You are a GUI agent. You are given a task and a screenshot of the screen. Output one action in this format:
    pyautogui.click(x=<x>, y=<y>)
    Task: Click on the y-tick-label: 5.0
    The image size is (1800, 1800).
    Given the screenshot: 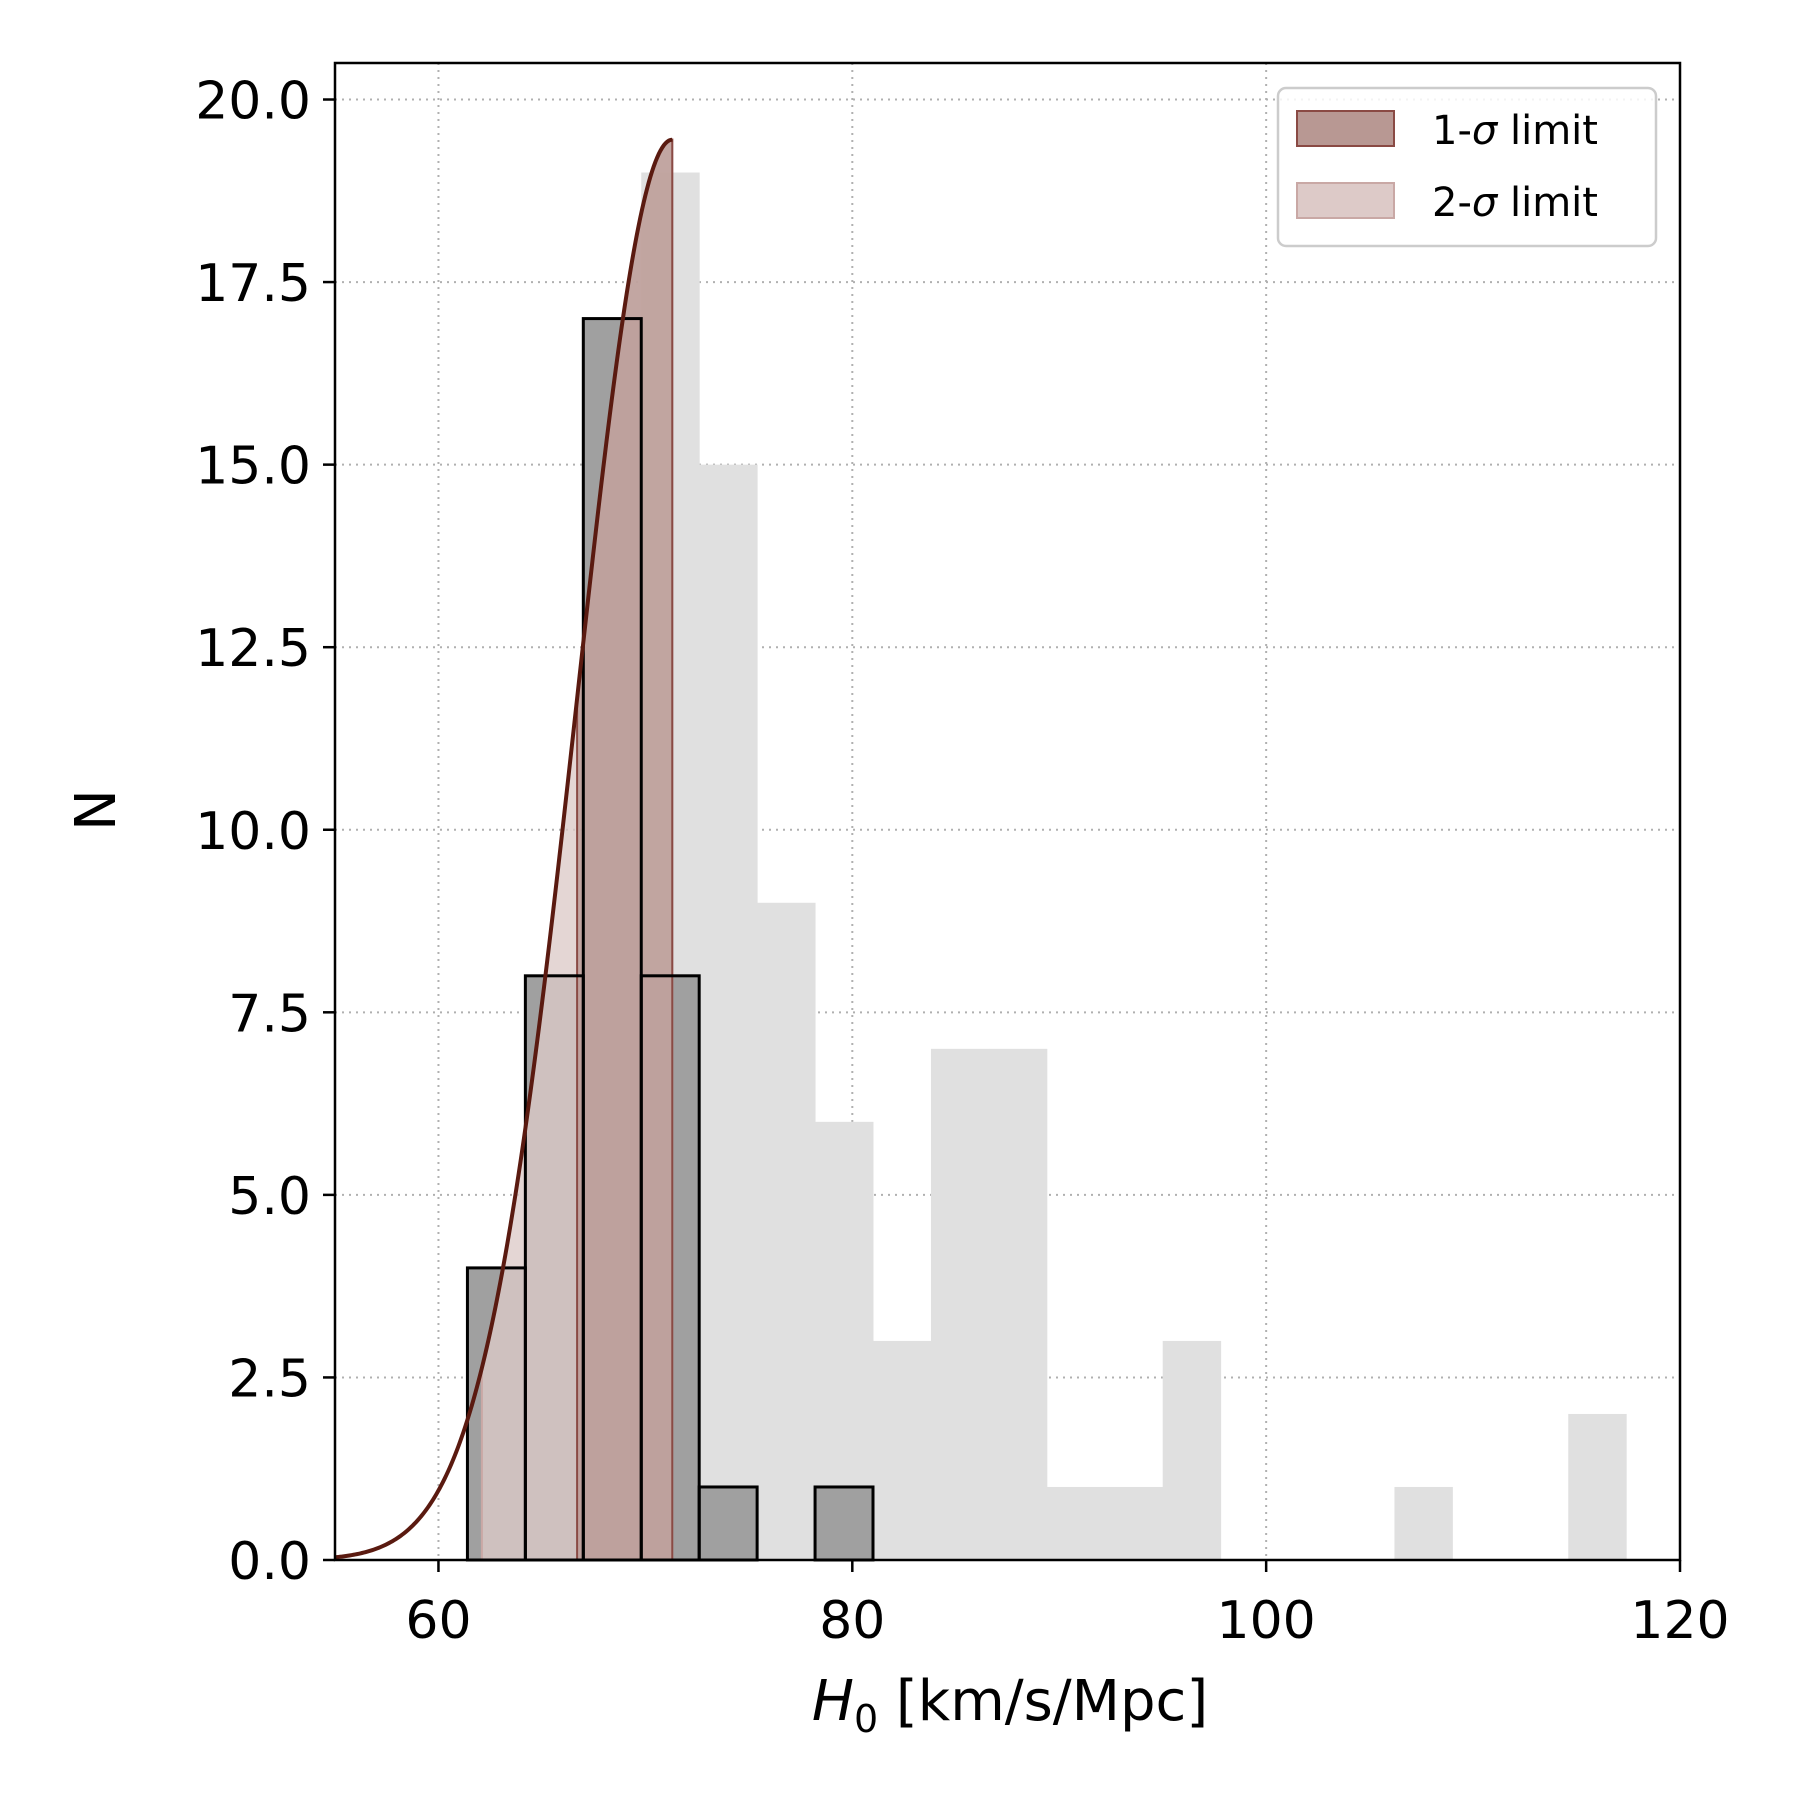 What is the action you would take?
    pyautogui.click(x=269, y=1197)
    